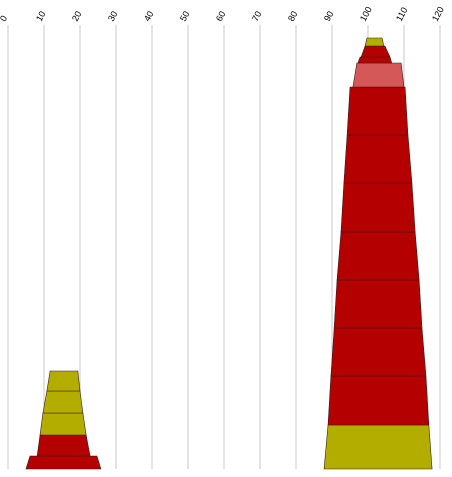 The image size is (452, 477). I want to click on x-tick-label: 80, so click(293, 16).